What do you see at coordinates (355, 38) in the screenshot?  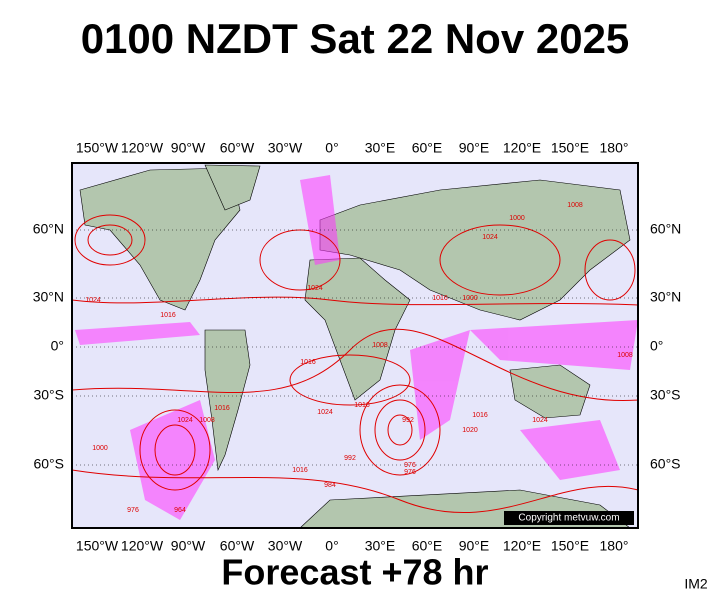 I see `title: 0100 NZDT Sat 22 Nov 2025` at bounding box center [355, 38].